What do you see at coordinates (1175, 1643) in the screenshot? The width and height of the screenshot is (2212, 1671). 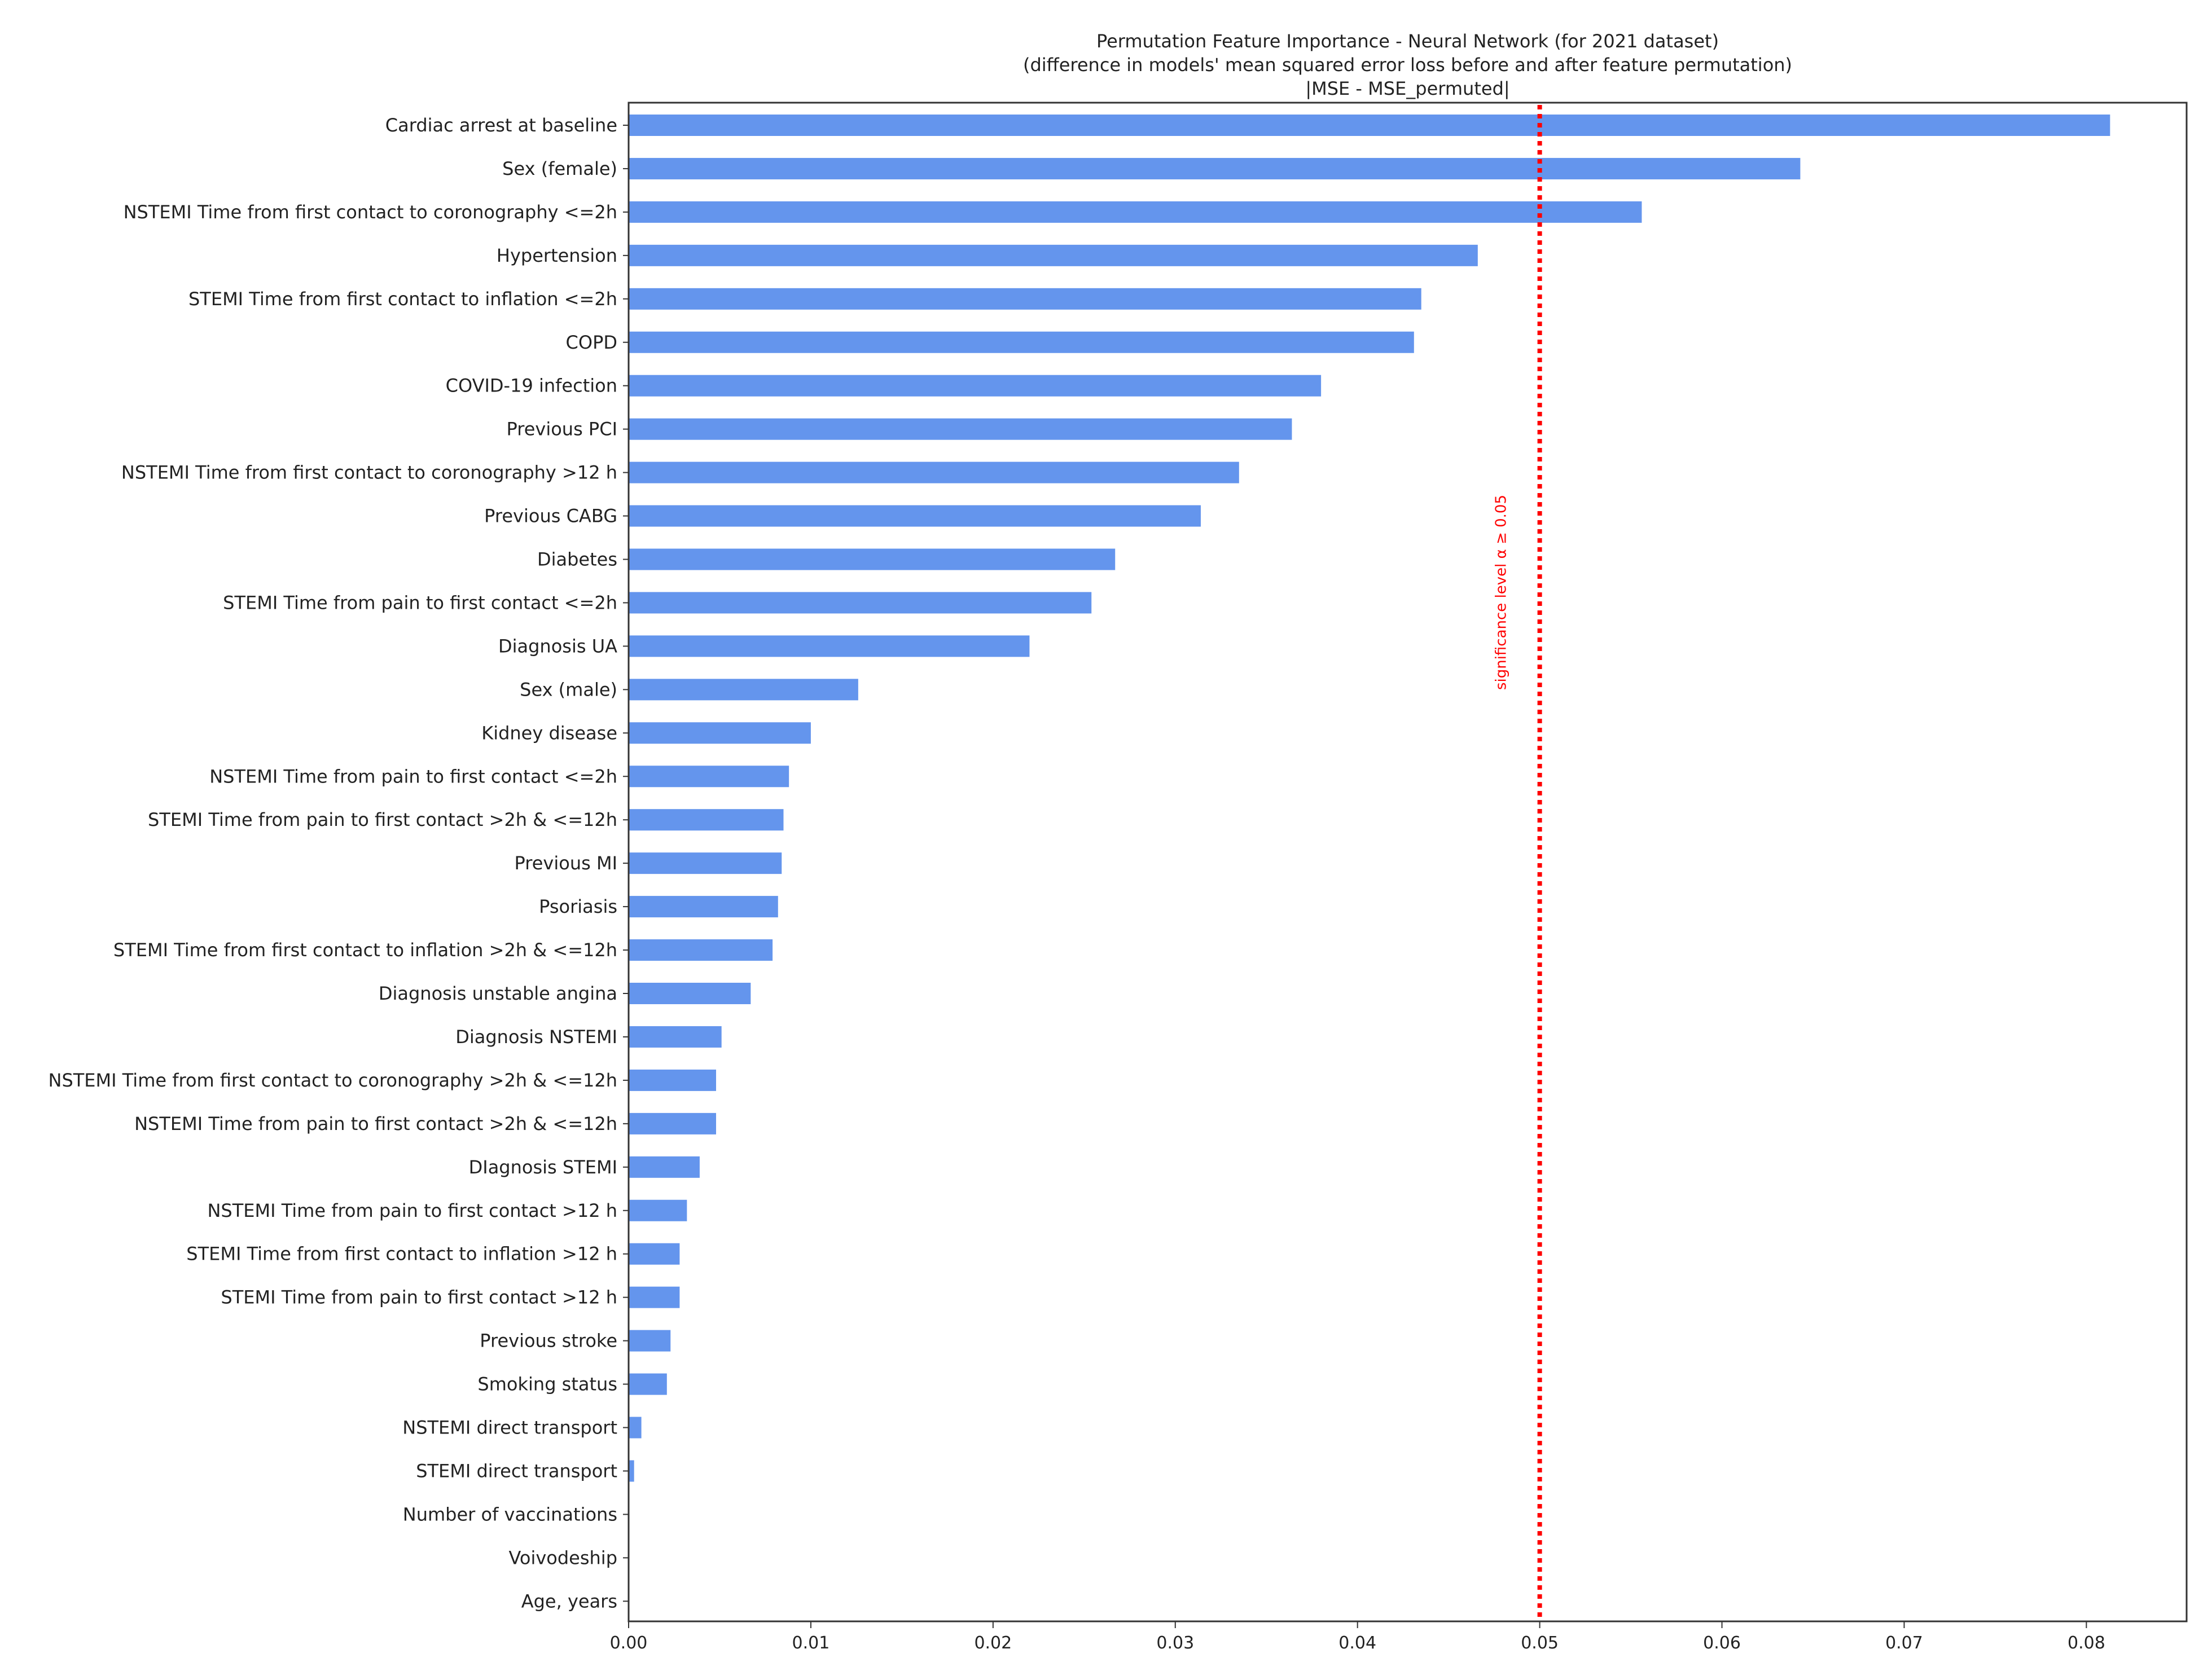 I see `x-tick-label: 0.03` at bounding box center [1175, 1643].